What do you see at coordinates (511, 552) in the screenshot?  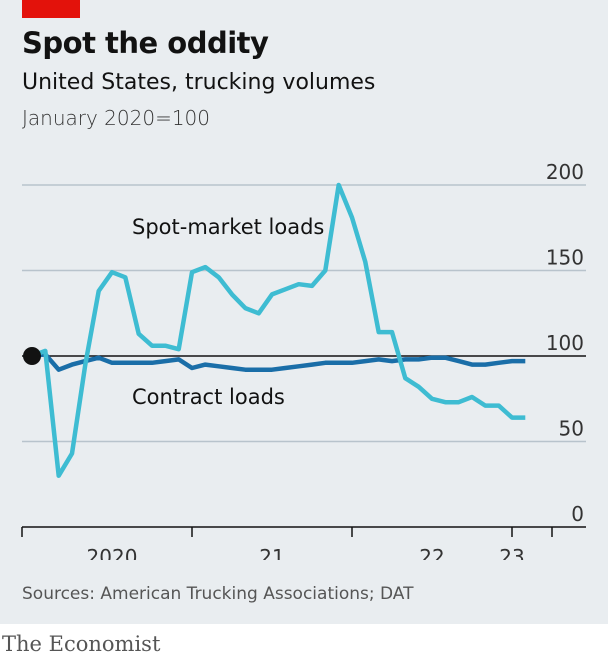 I see `x-tick-label-23: 23` at bounding box center [511, 552].